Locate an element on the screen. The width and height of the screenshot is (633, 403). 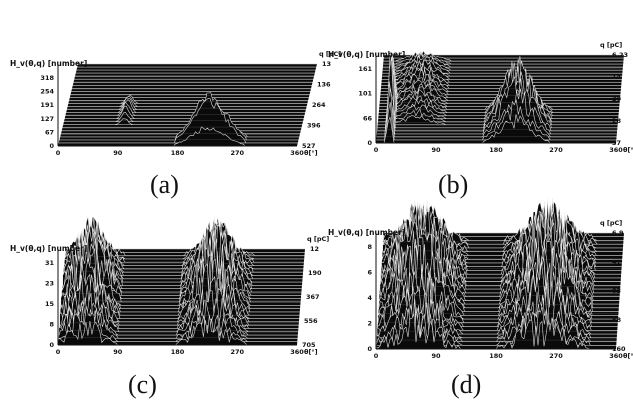
y-tick-label: 191 is located at coordinates (47, 105).